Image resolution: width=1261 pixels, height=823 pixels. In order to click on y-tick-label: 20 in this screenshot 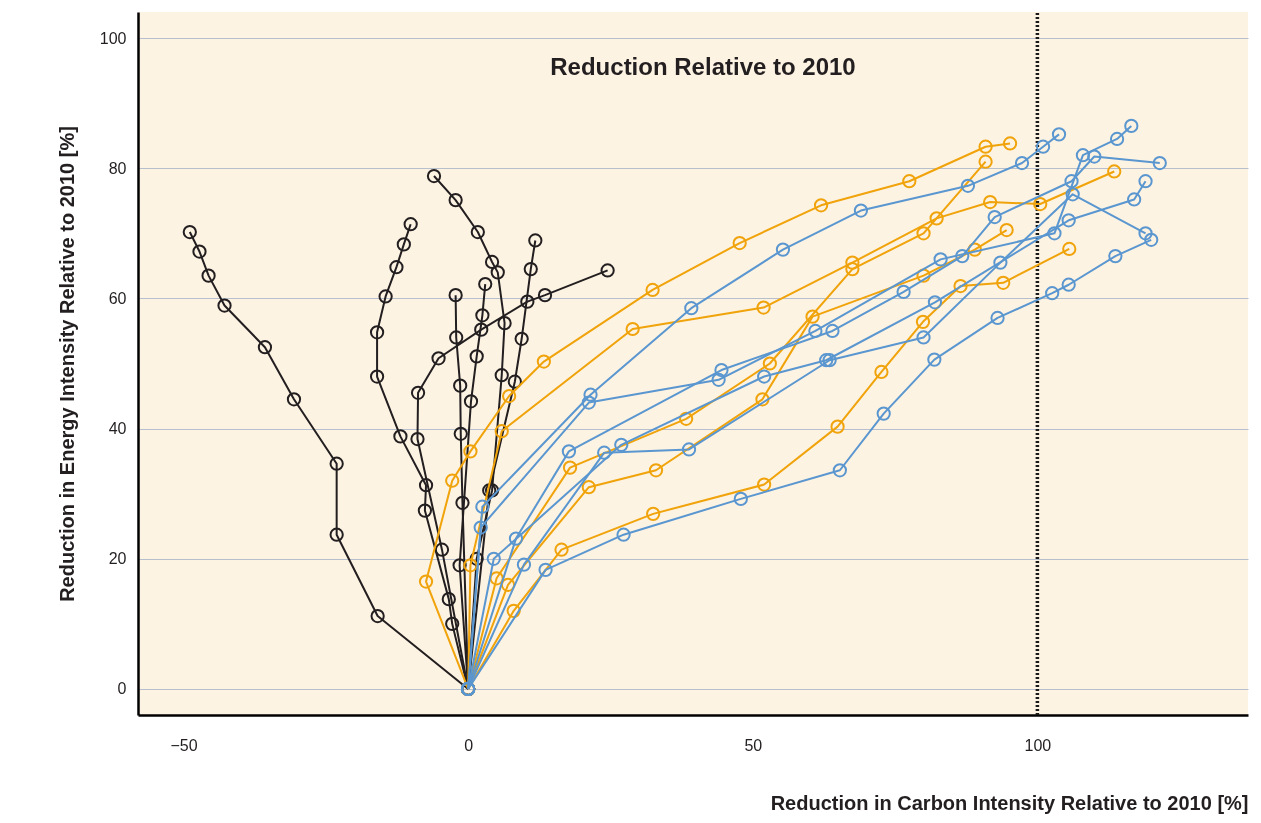, I will do `click(117, 559)`.